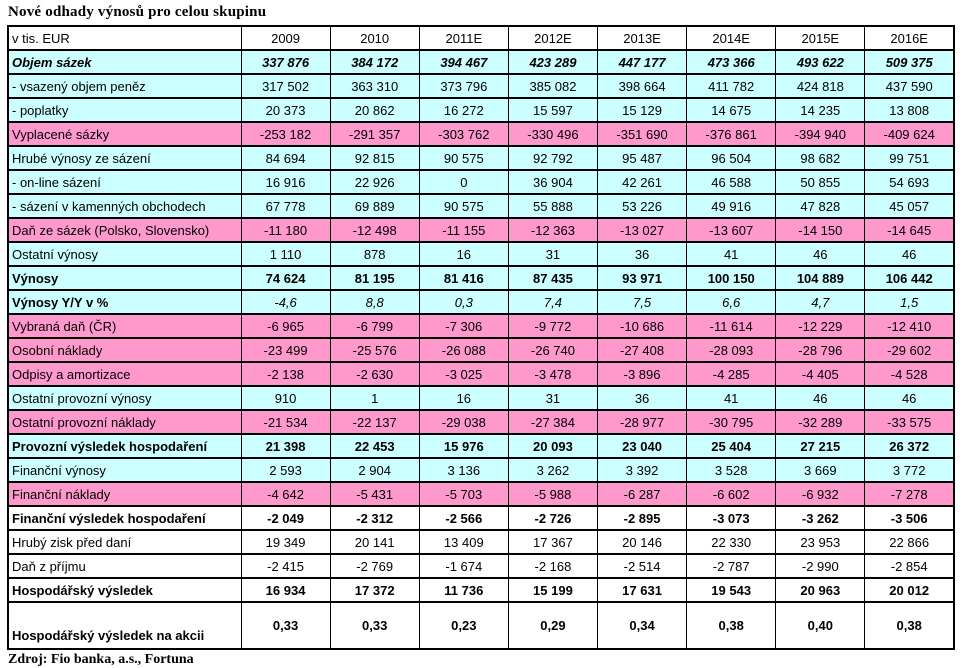 This screenshot has width=962, height=668. What do you see at coordinates (642, 470) in the screenshot?
I see `value-cell: 3 392` at bounding box center [642, 470].